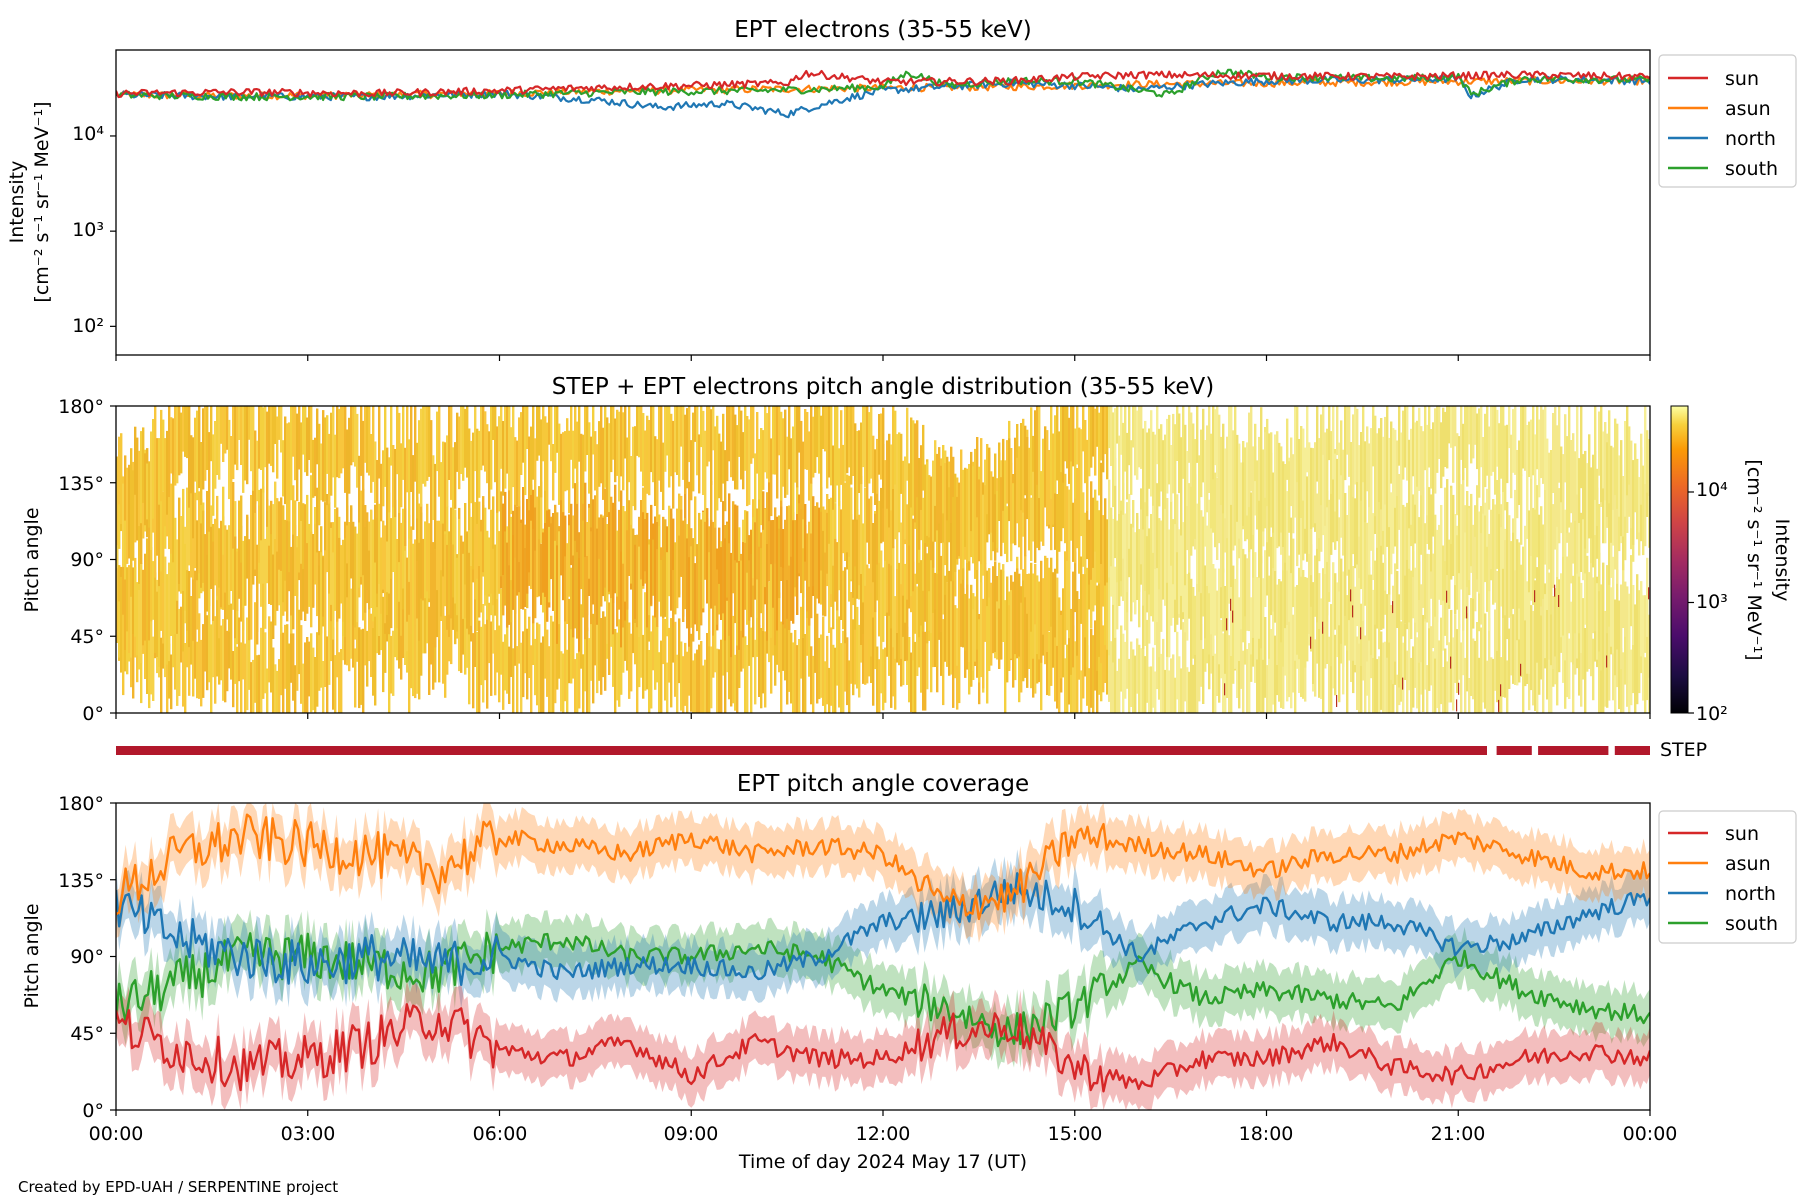 This screenshot has height=1200, width=1800. What do you see at coordinates (883, 989) in the screenshot?
I see `series-line-south` at bounding box center [883, 989].